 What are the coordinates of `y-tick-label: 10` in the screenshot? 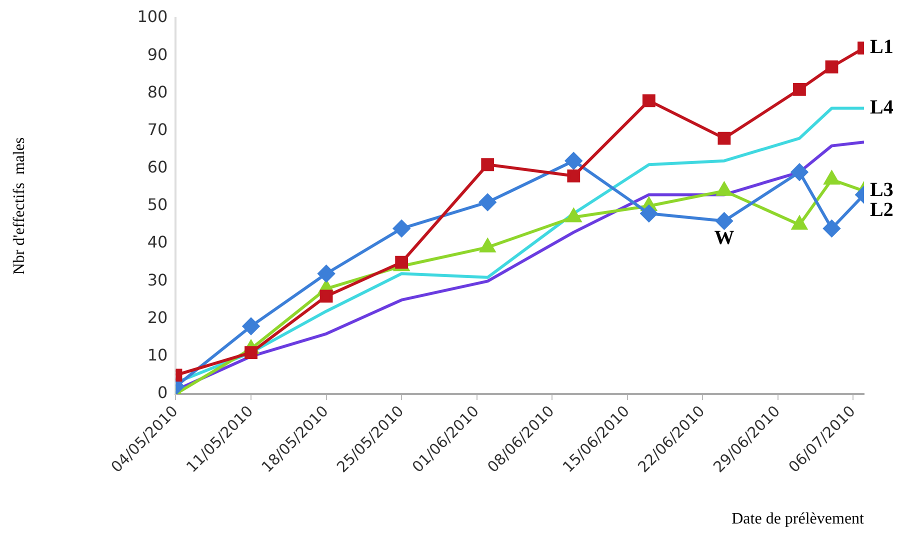 It's located at (157, 355).